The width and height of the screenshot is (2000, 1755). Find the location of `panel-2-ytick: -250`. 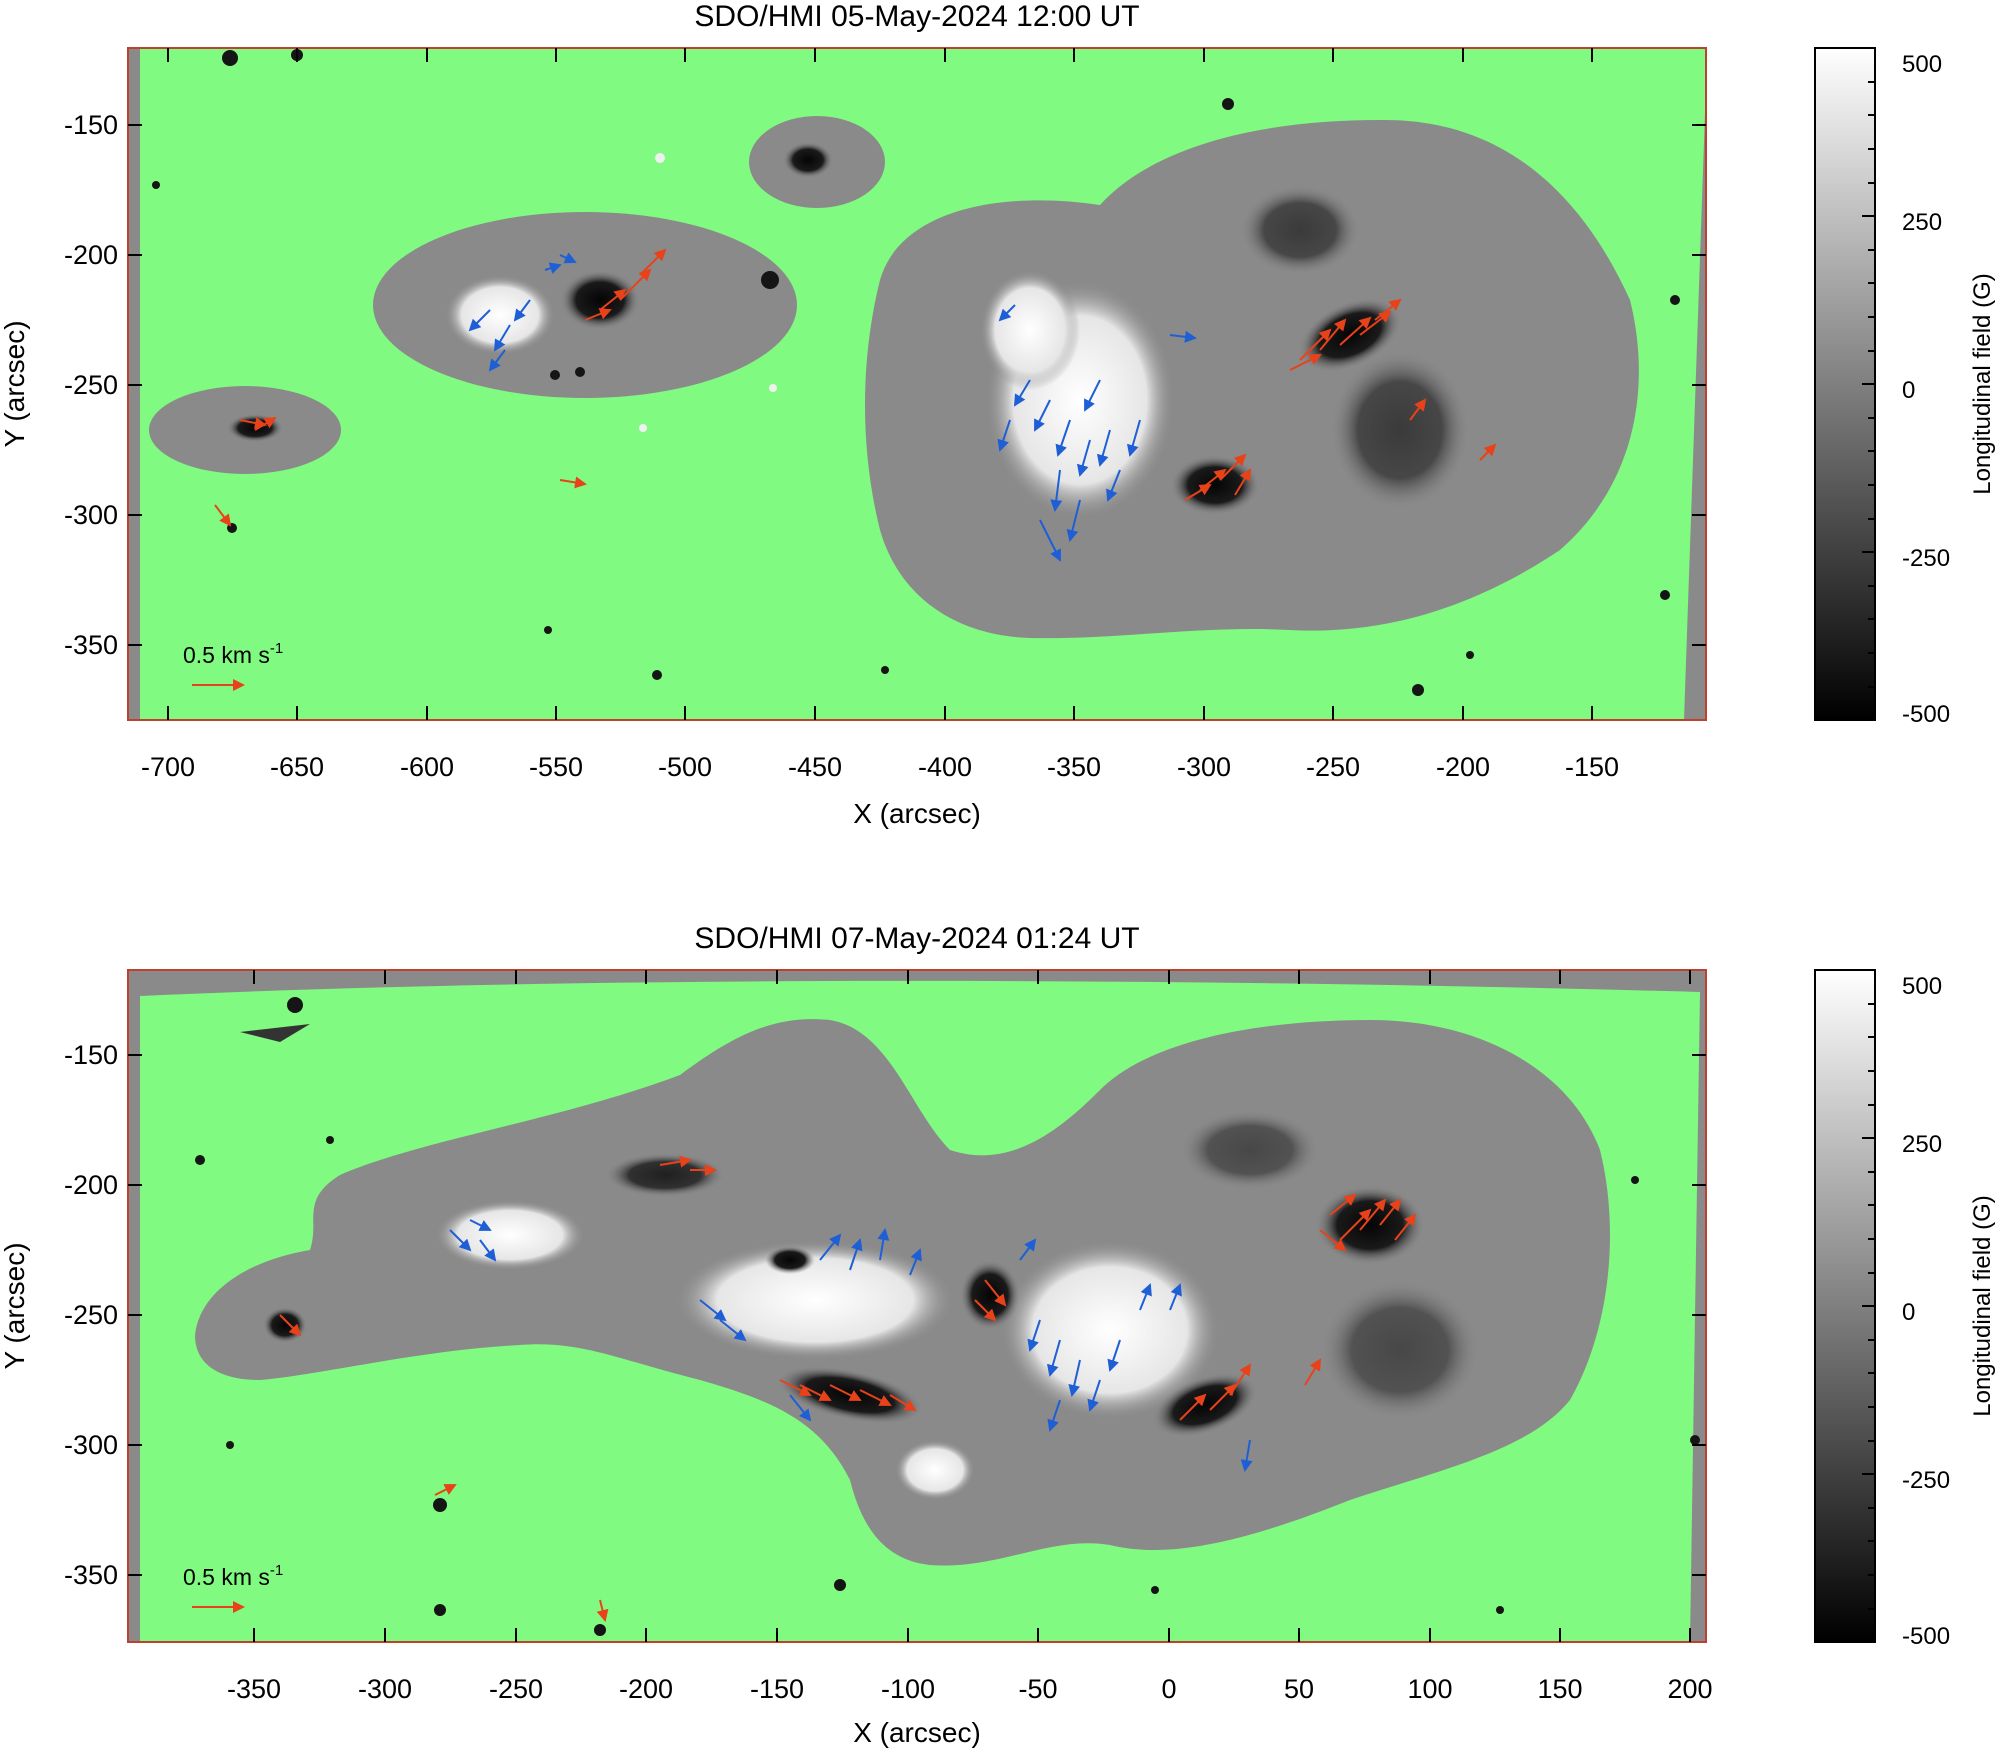

panel-2-ytick: -250 is located at coordinates (91, 1315).